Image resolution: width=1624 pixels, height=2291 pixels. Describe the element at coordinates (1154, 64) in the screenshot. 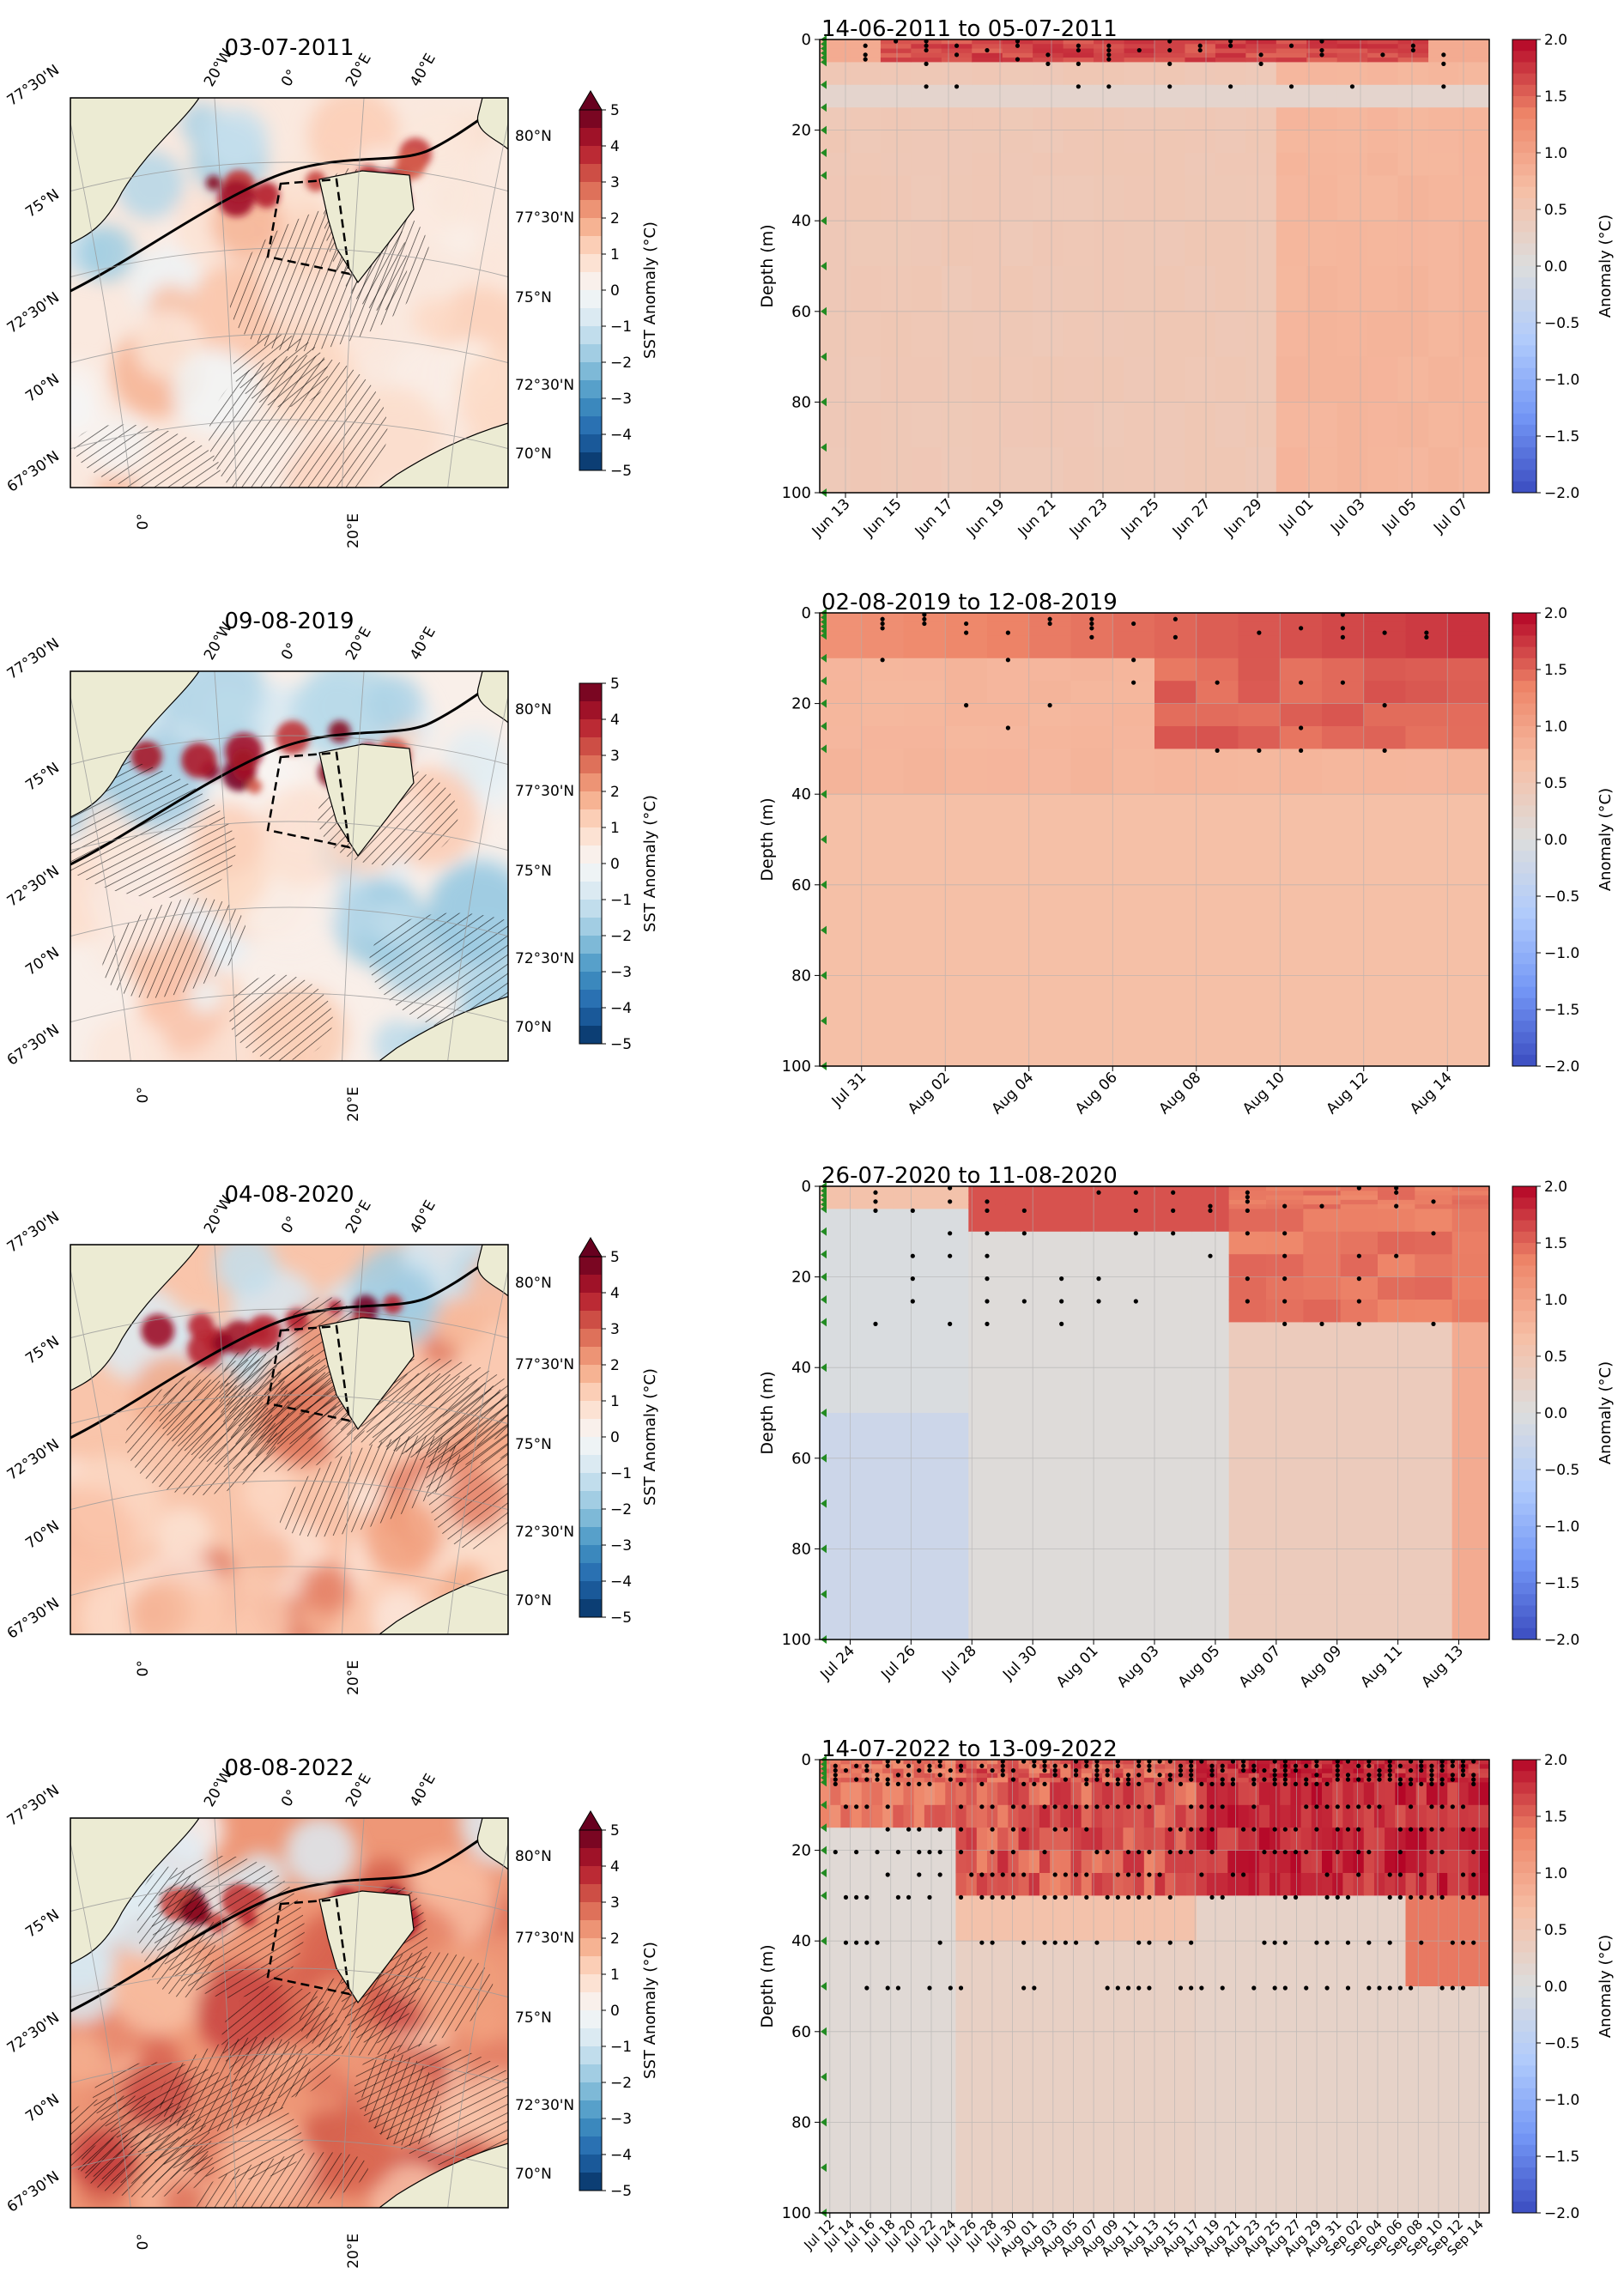

I see `significance-dots` at that location.